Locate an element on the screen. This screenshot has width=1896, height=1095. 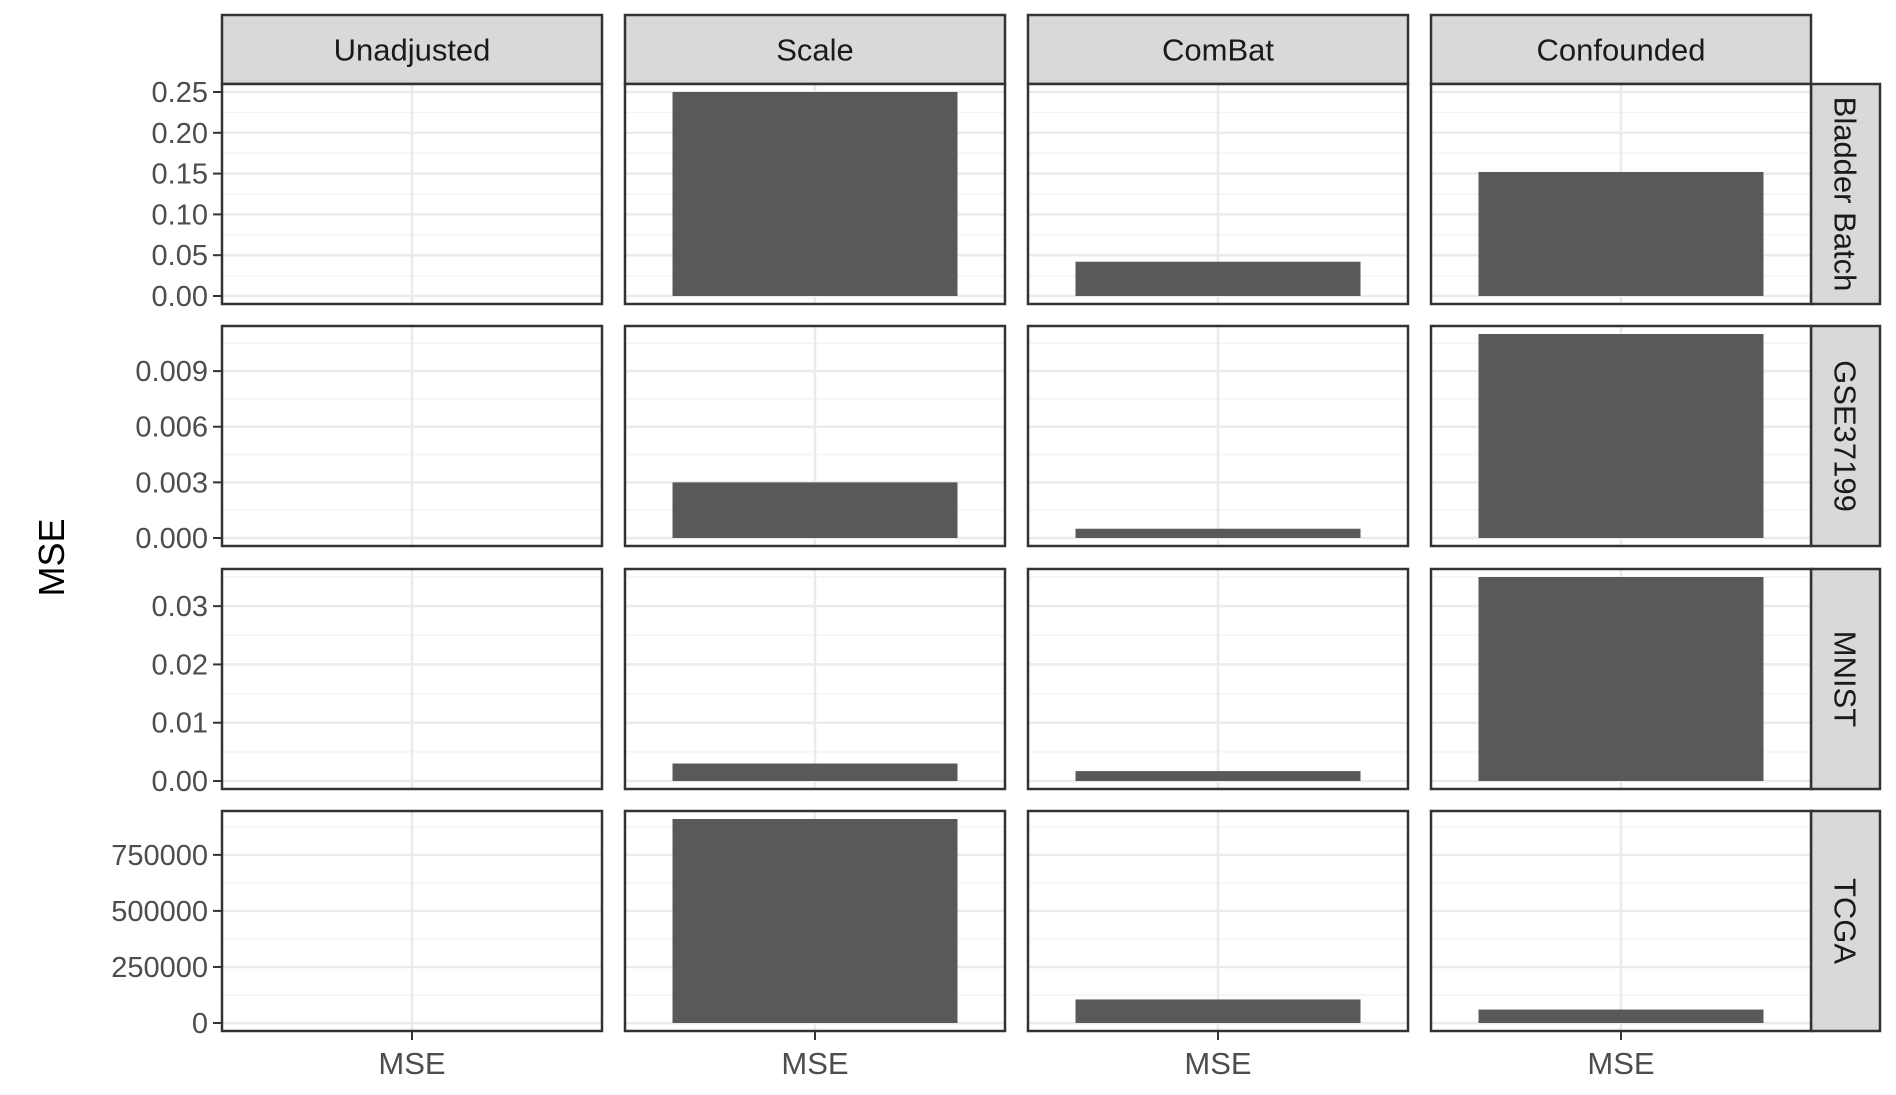
column-strip-0: Unadjusted is located at coordinates (412, 49).